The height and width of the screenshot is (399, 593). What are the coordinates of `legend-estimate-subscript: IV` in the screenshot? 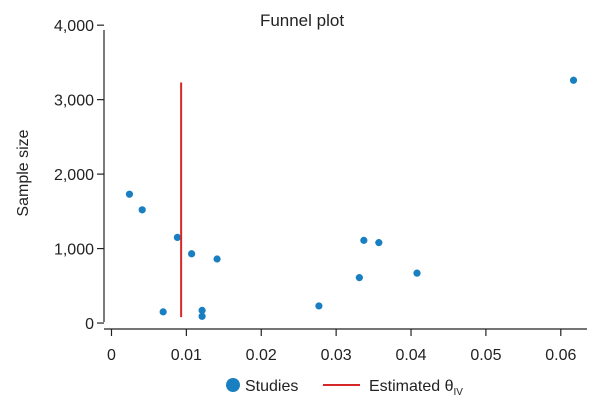 It's located at (458, 392).